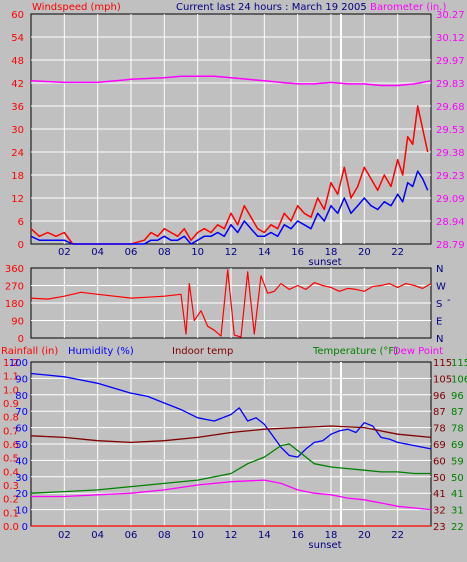 Image resolution: width=467 pixels, height=562 pixels. Describe the element at coordinates (17, 15) in the screenshot. I see `wind-left-tick-60: 60` at that location.